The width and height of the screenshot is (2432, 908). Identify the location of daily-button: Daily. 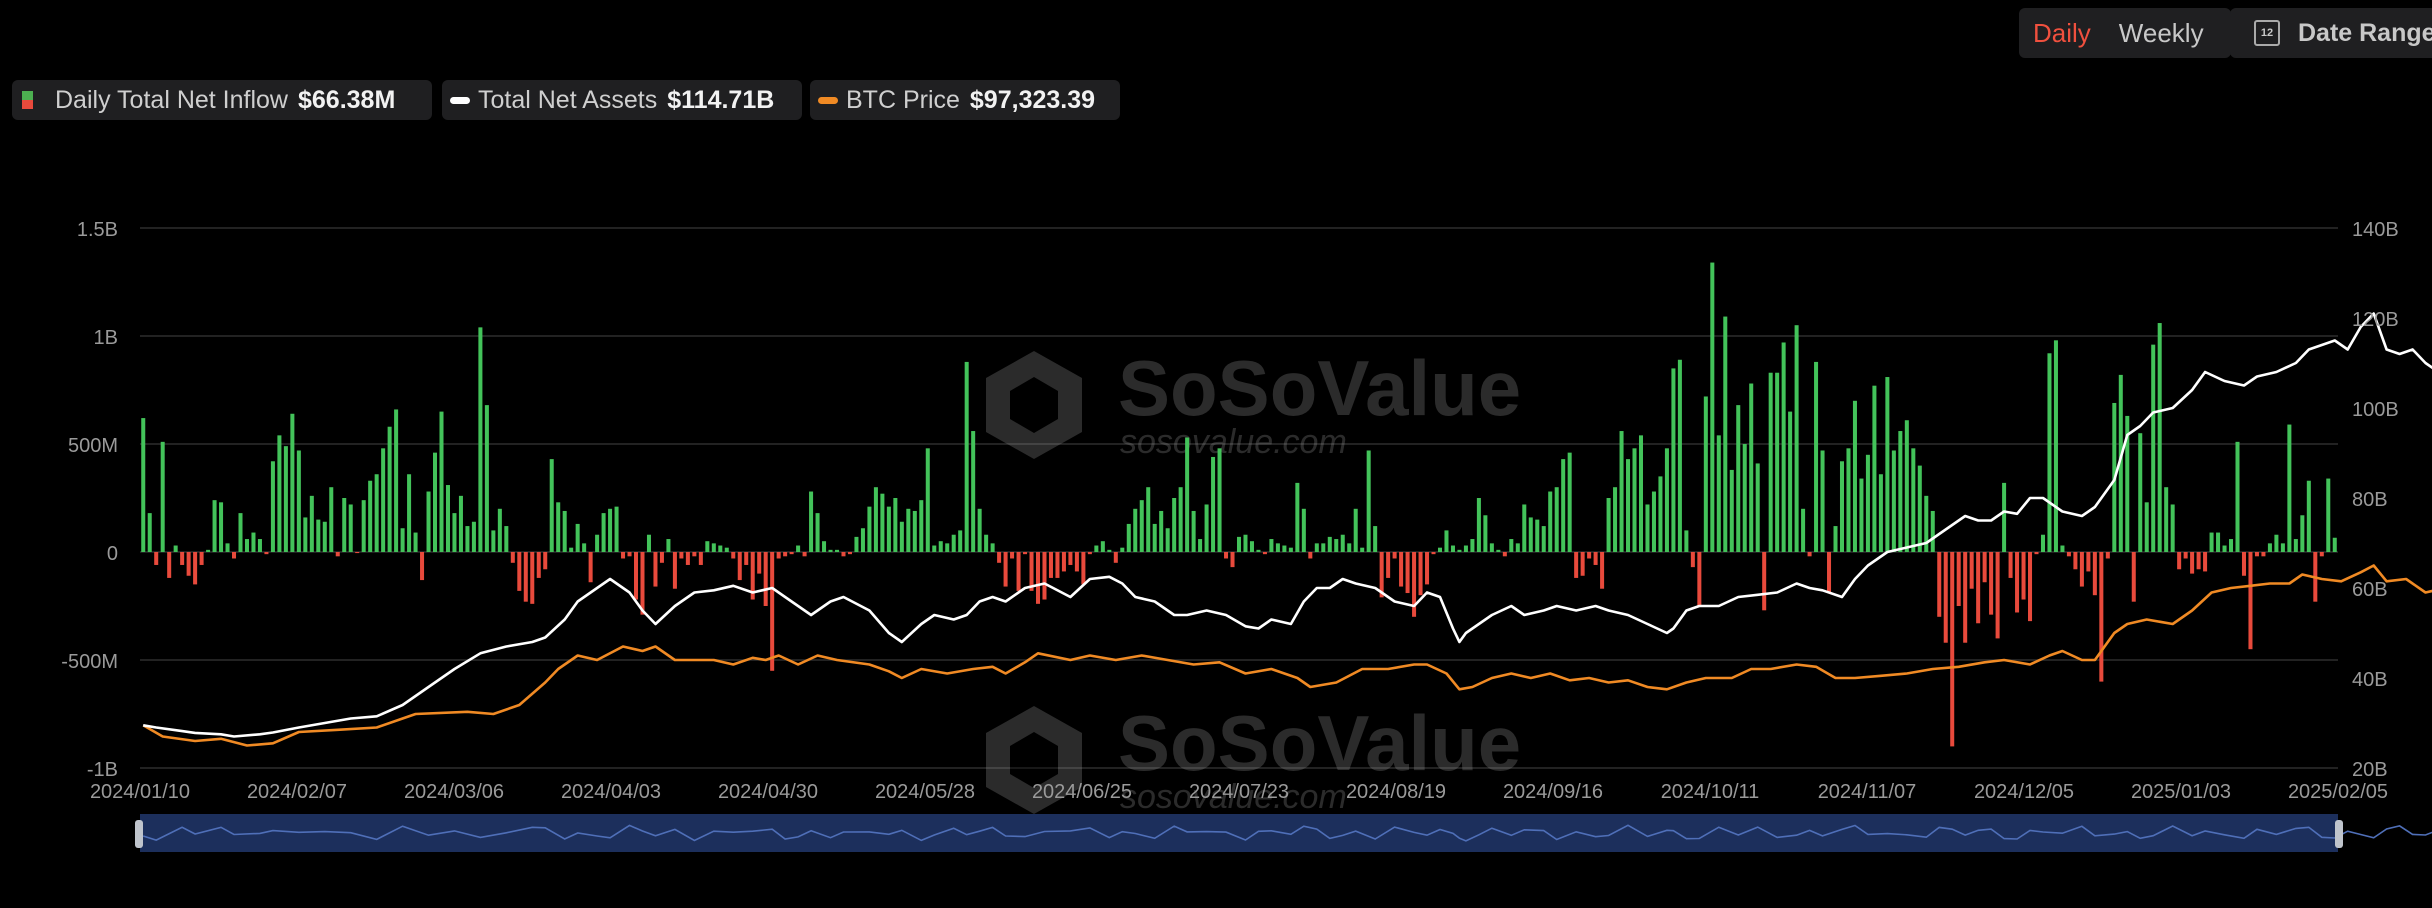
(2062, 32).